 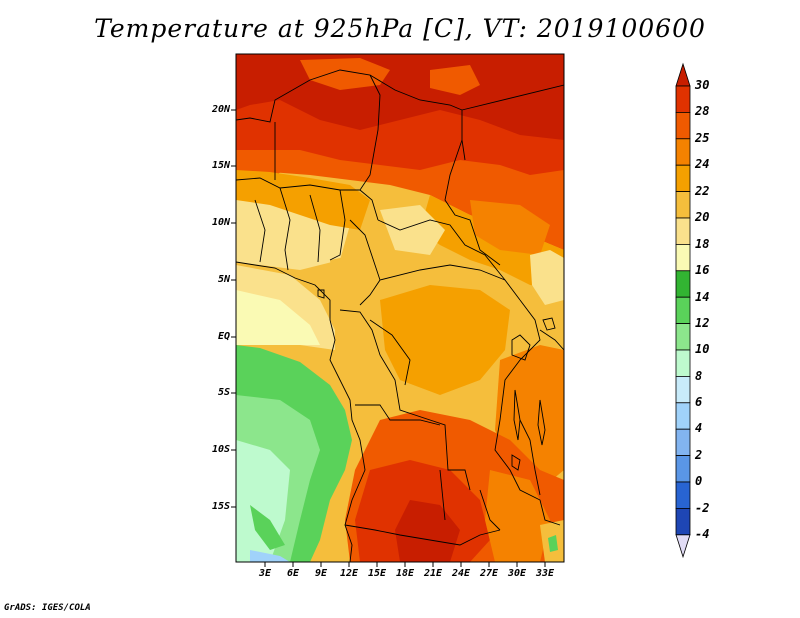 What do you see at coordinates (433, 573) in the screenshot?
I see `lon-label-21e: 21E` at bounding box center [433, 573].